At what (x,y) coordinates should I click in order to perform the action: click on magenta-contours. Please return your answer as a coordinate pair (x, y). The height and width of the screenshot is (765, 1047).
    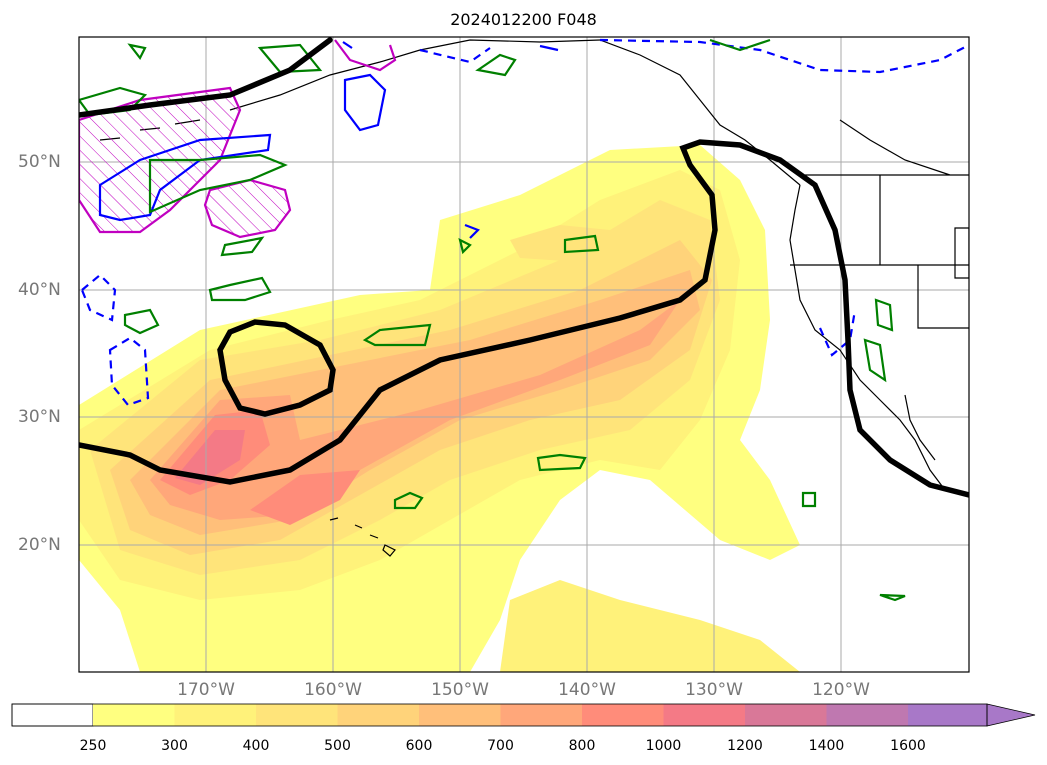
    Looking at the image, I should click on (238, 139).